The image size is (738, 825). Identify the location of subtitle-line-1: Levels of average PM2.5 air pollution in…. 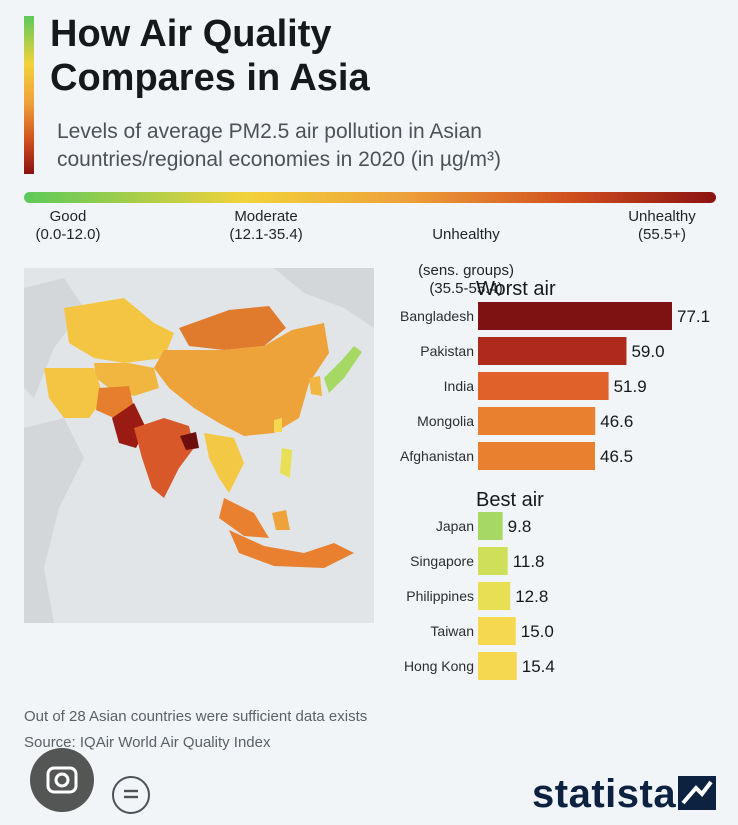
(269, 131).